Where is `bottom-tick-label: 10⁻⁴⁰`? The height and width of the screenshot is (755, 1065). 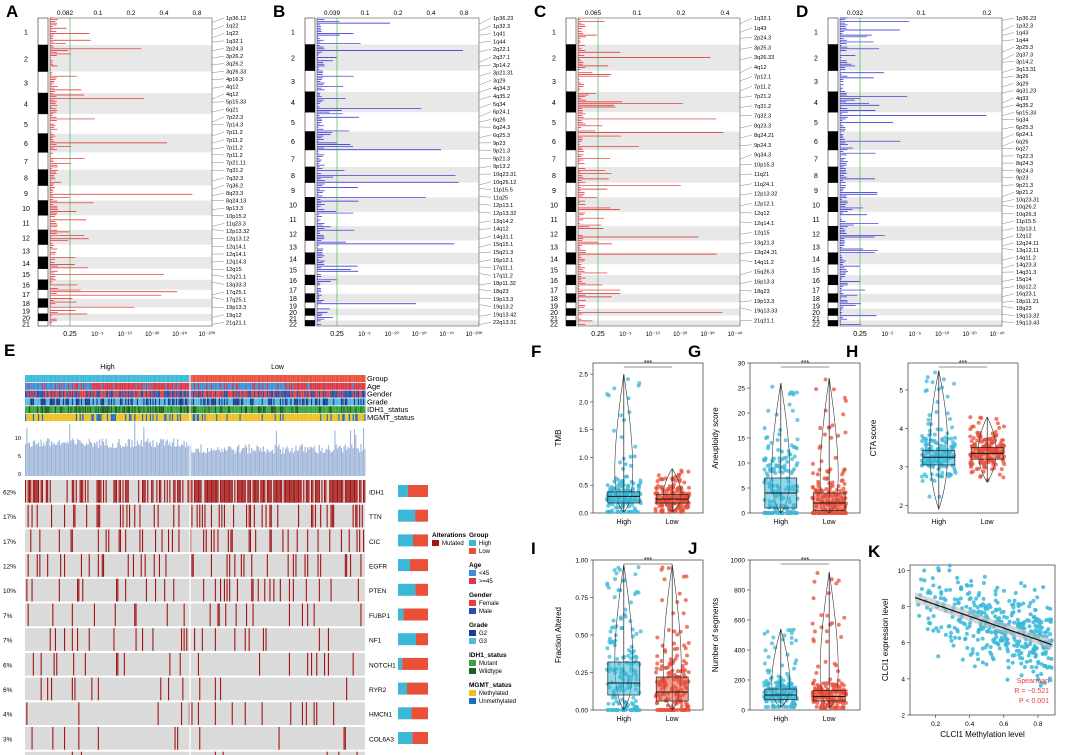 bottom-tick-label: 10⁻⁴⁰ is located at coordinates (997, 334).